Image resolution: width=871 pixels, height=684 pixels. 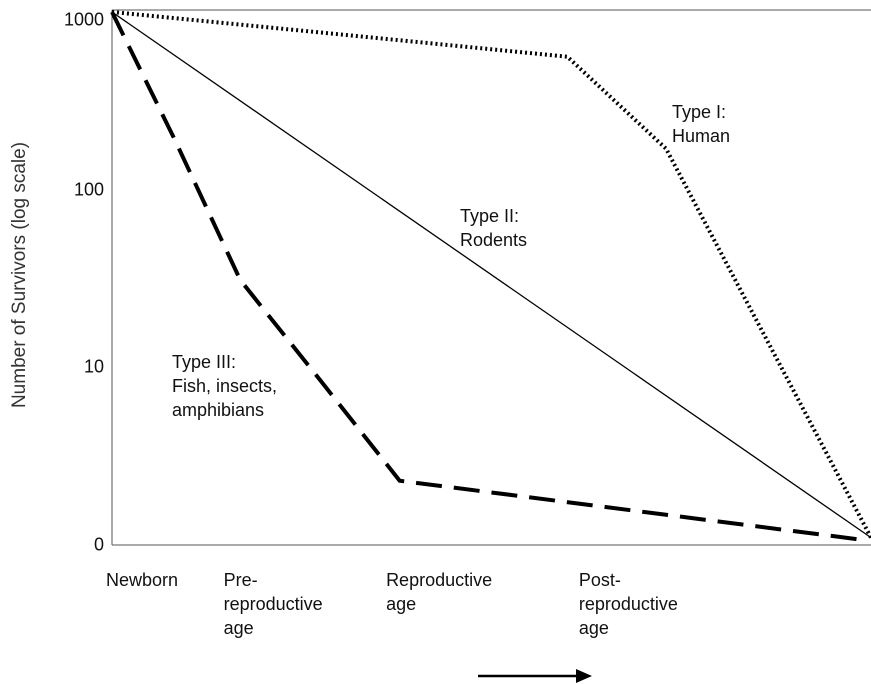 I want to click on y-tick-label: 0, so click(x=98, y=544).